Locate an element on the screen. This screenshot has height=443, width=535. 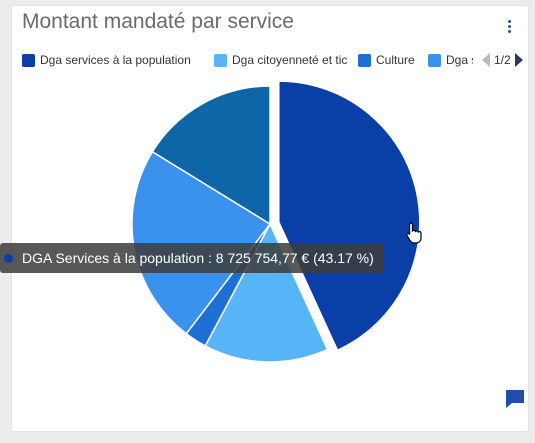
legend-pager: 1/2 is located at coordinates (502, 60).